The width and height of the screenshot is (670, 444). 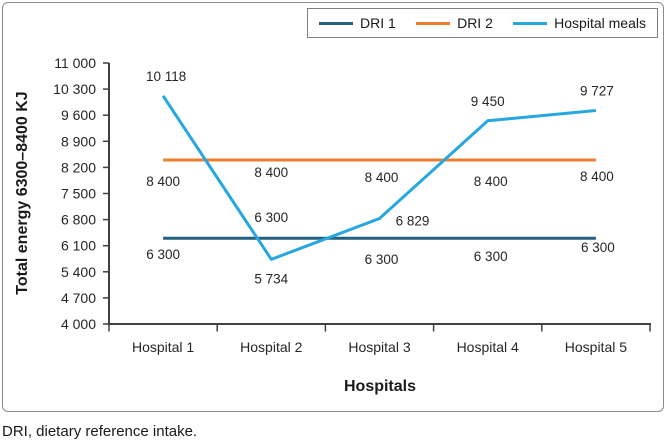 What do you see at coordinates (78, 194) in the screenshot?
I see `y-tick-label: 7 500` at bounding box center [78, 194].